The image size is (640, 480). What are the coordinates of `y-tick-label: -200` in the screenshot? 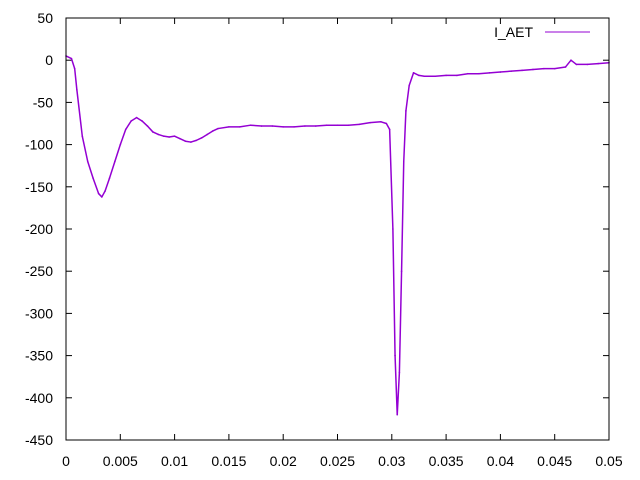 It's located at (39, 229).